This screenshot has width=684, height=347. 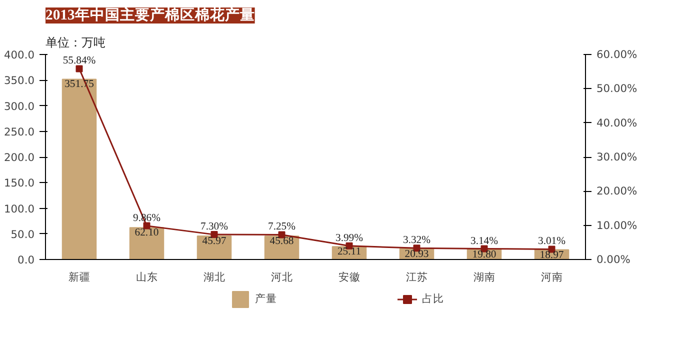 What do you see at coordinates (19, 131) in the screenshot?
I see `y-tick-label: 250.0` at bounding box center [19, 131].